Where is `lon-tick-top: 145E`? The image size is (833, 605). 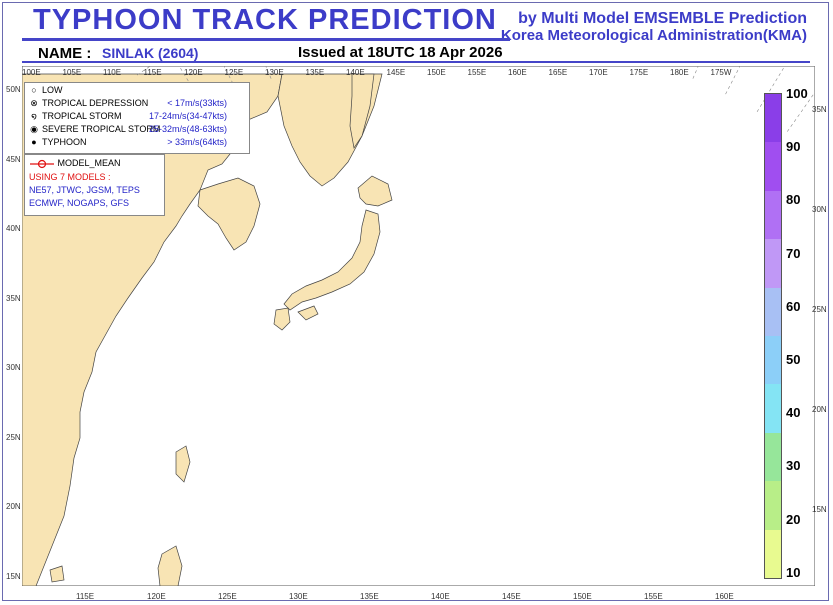 lon-tick-top: 145E is located at coordinates (396, 72).